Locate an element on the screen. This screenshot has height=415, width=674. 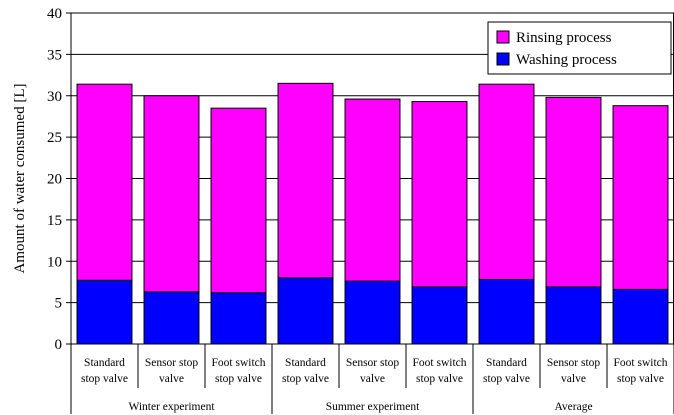
x-group-label: Winter experiment is located at coordinates (171, 407).